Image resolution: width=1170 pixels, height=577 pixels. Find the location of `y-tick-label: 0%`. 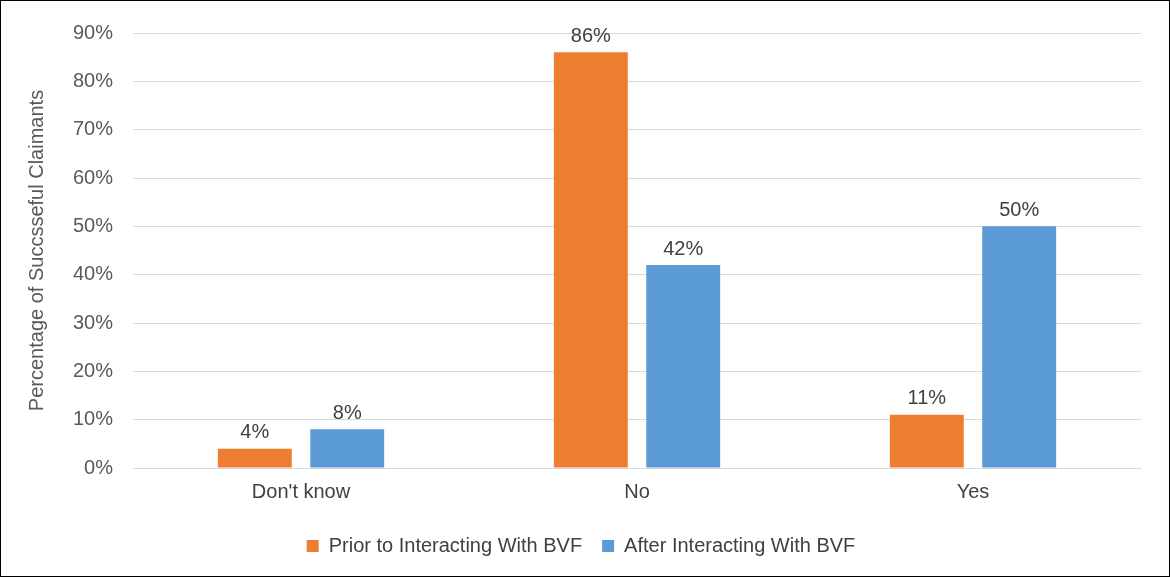

y-tick-label: 0% is located at coordinates (99, 466).